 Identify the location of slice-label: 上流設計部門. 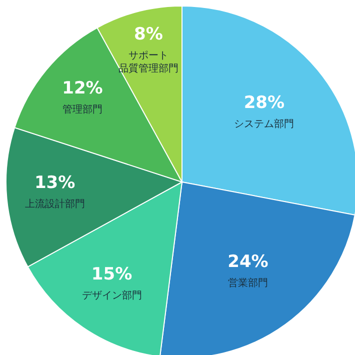
(54, 204).